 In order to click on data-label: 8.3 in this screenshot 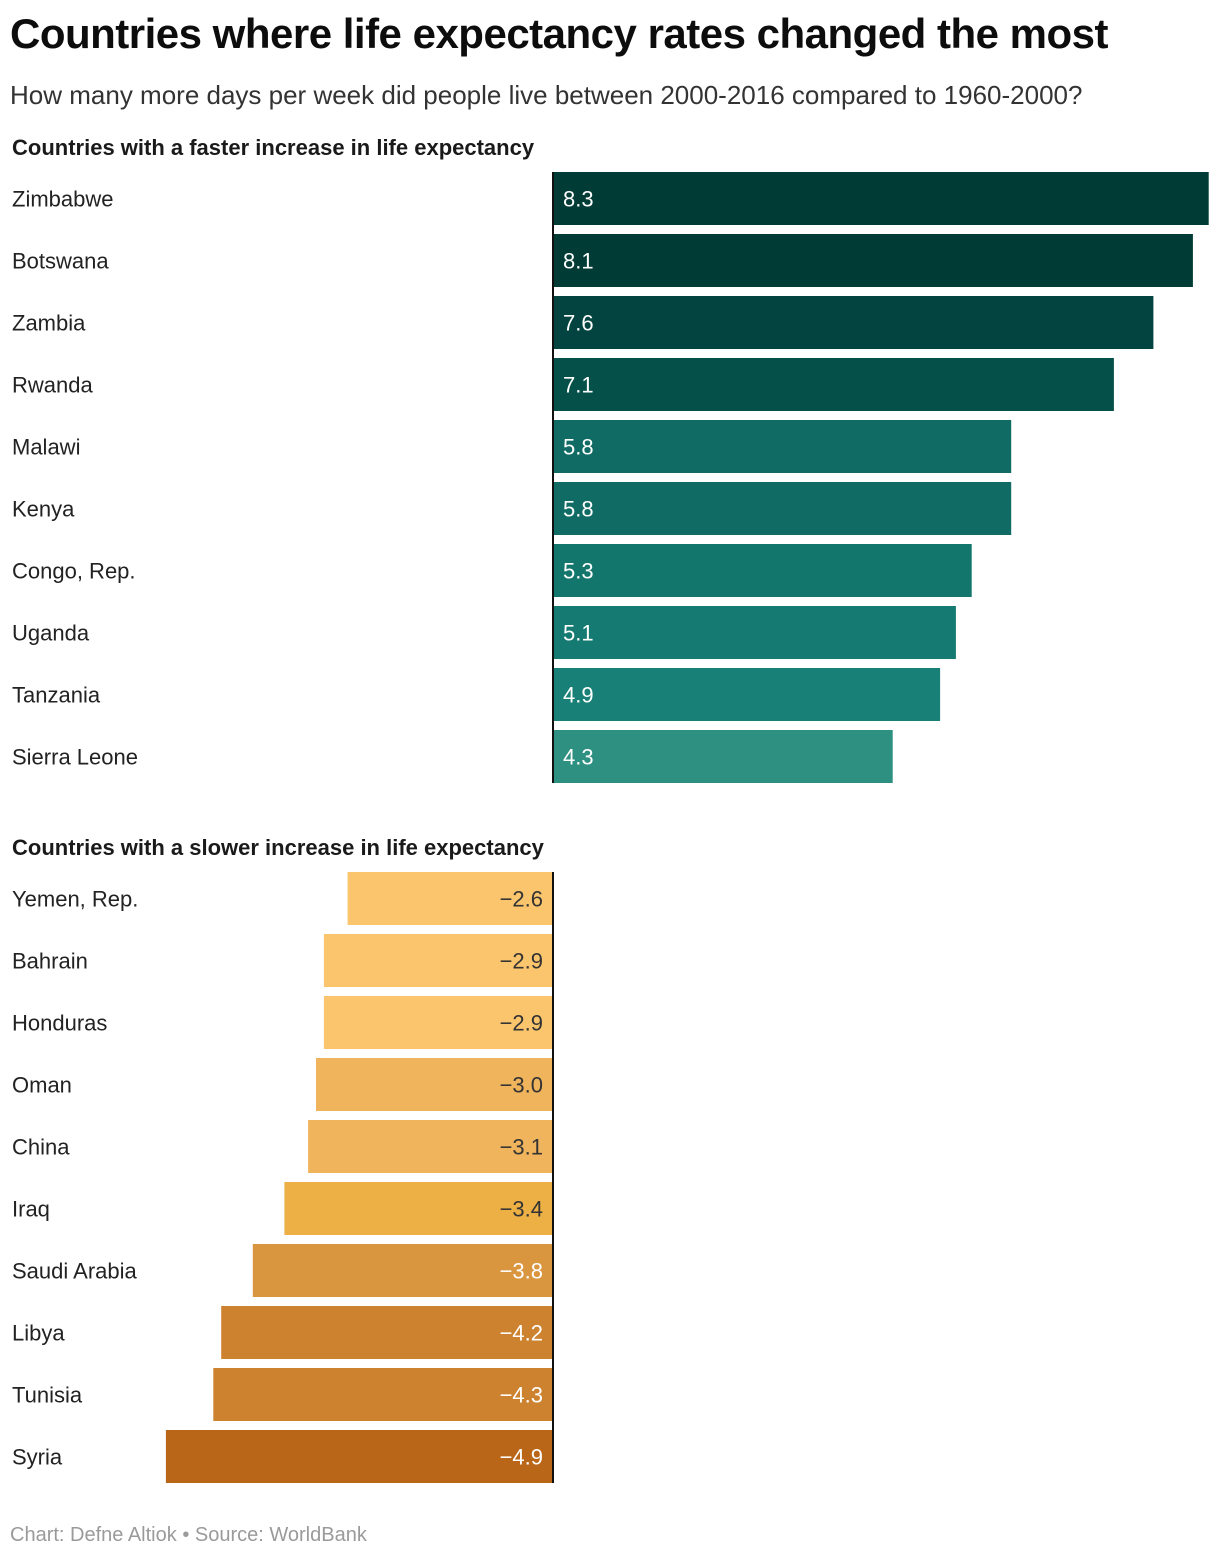, I will do `click(578, 199)`.